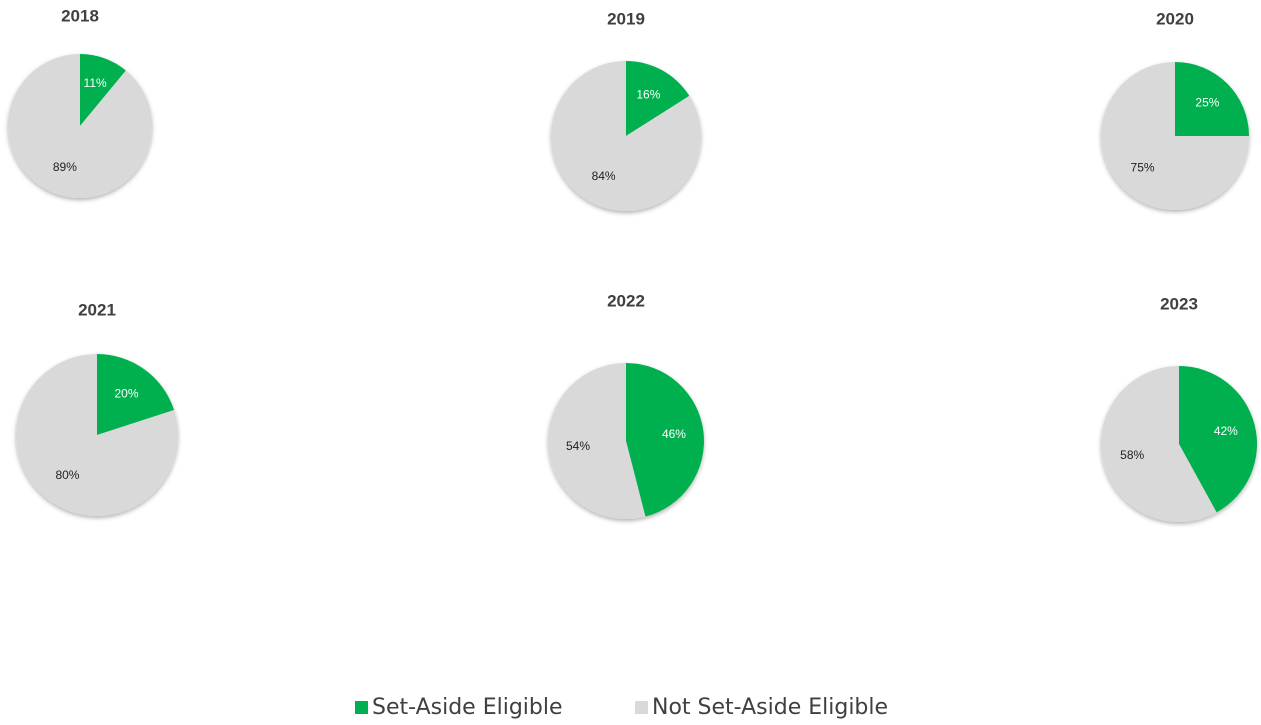 This screenshot has width=1261, height=725. I want to click on data-label: 16%, so click(648, 94).